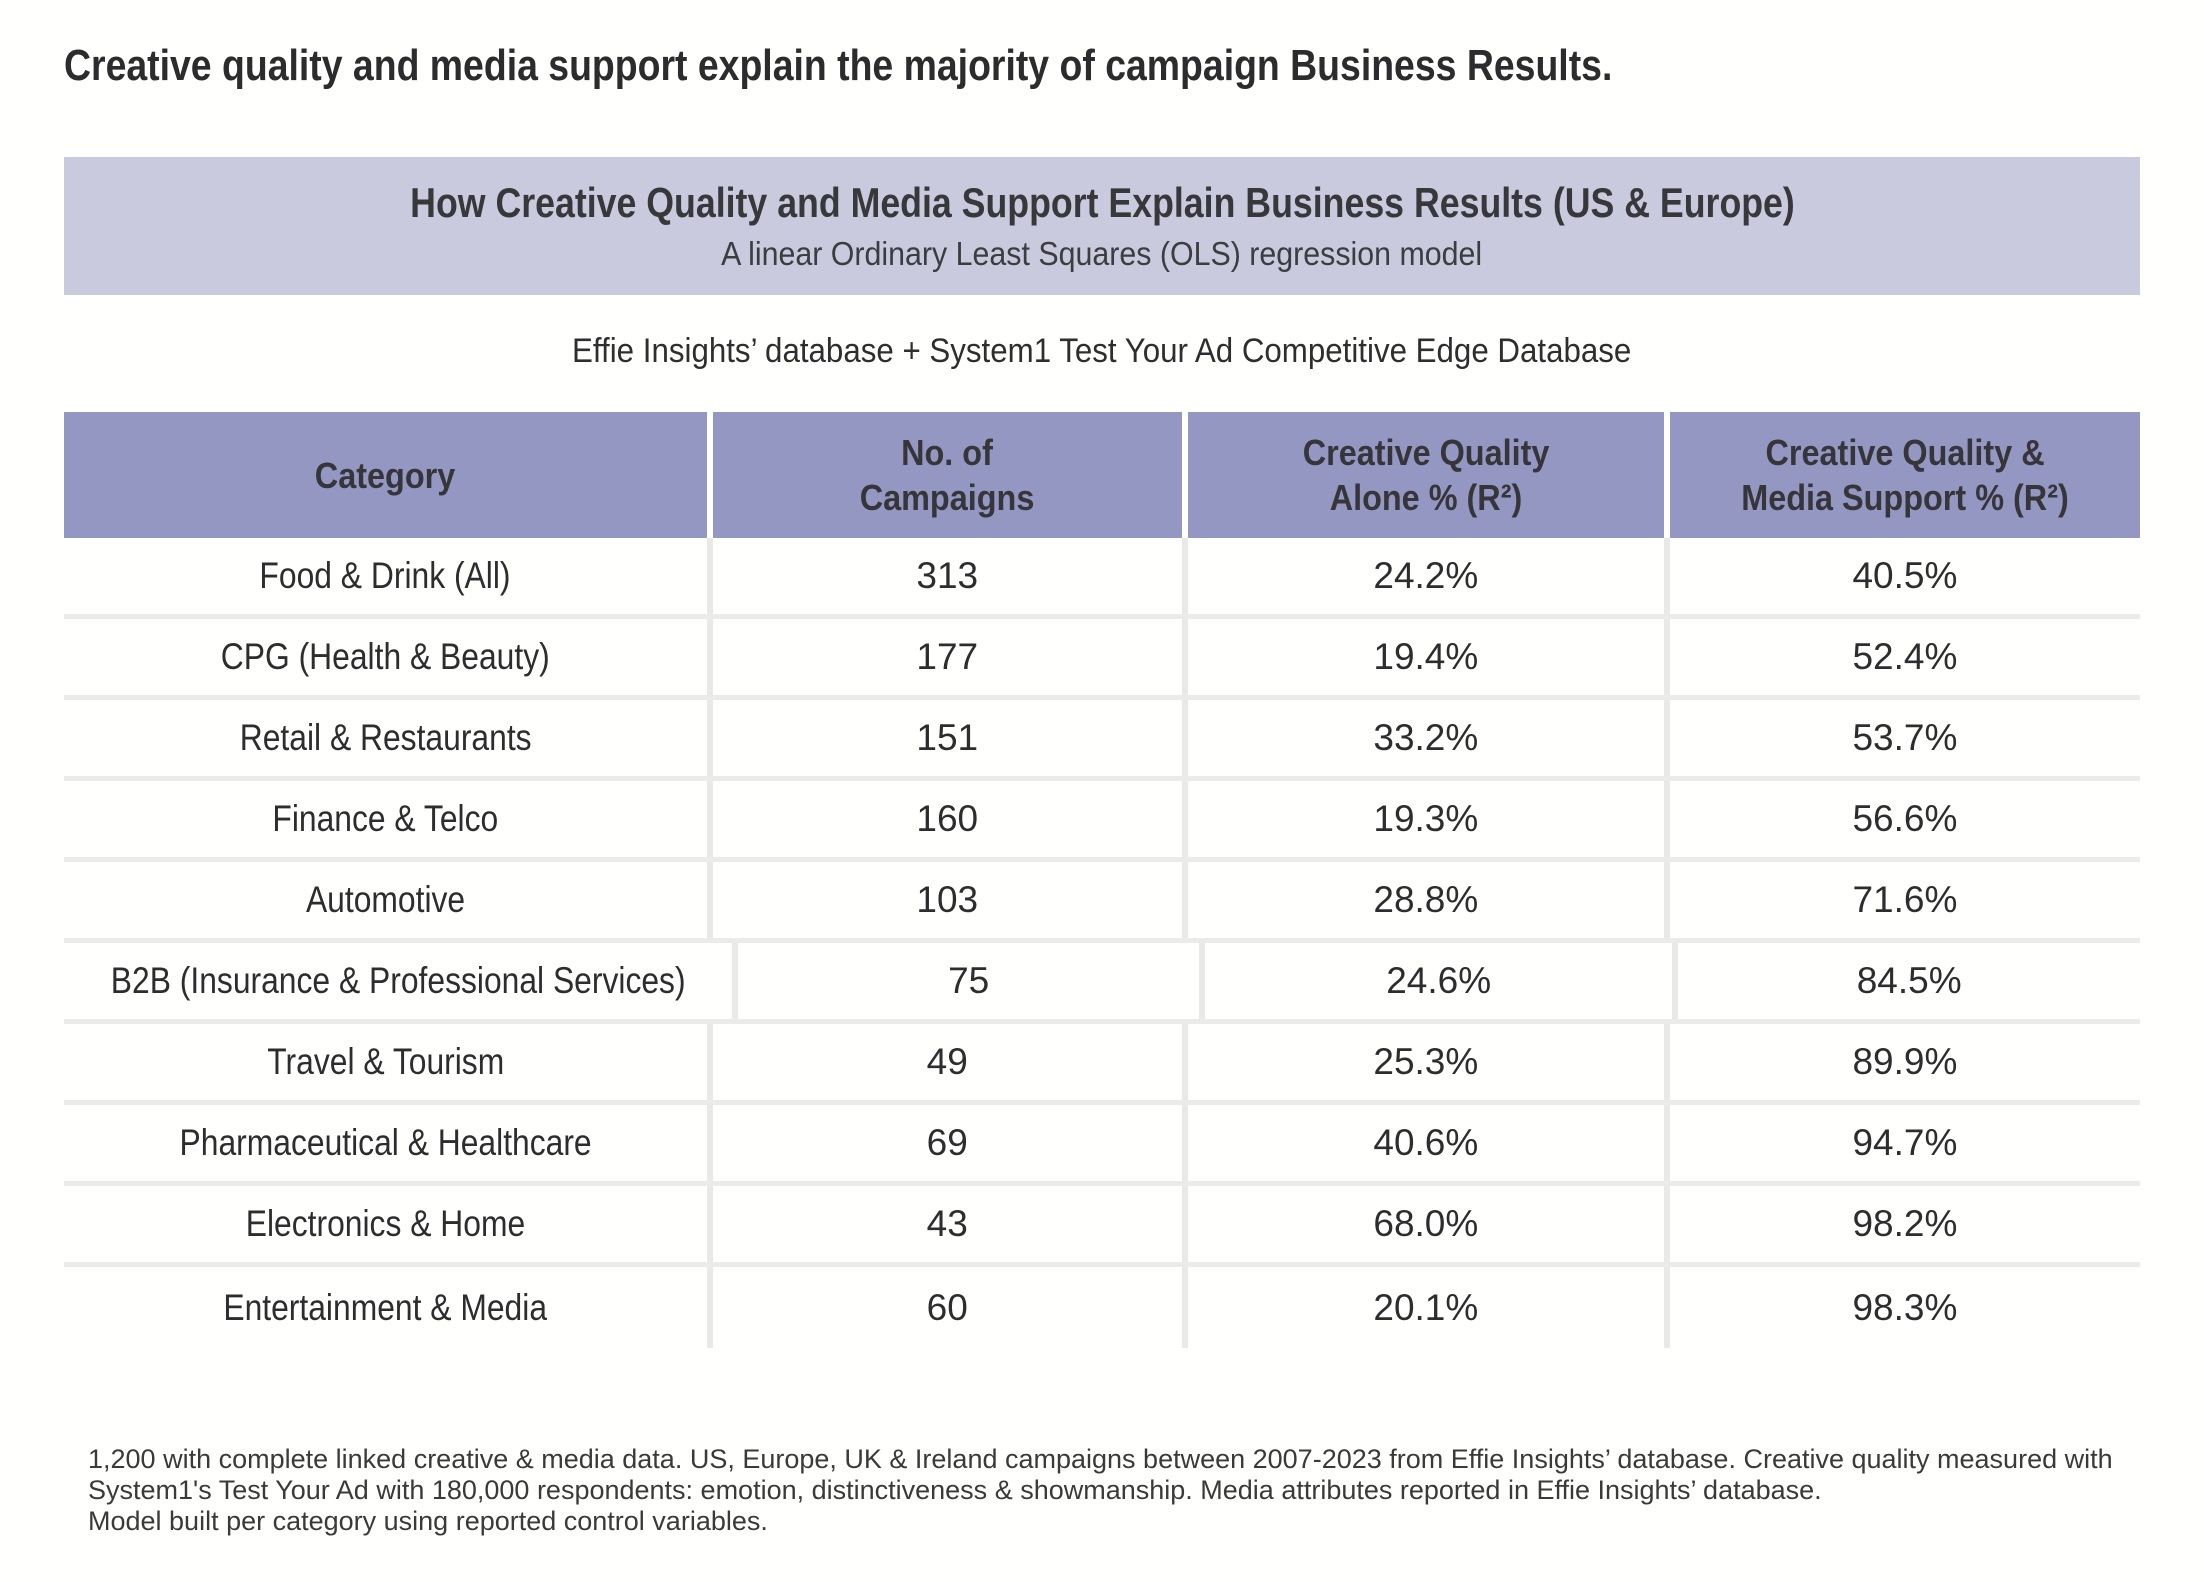 Image resolution: width=2204 pixels, height=1582 pixels. I want to click on cq-alone-cell: 33.2%, so click(1425, 738).